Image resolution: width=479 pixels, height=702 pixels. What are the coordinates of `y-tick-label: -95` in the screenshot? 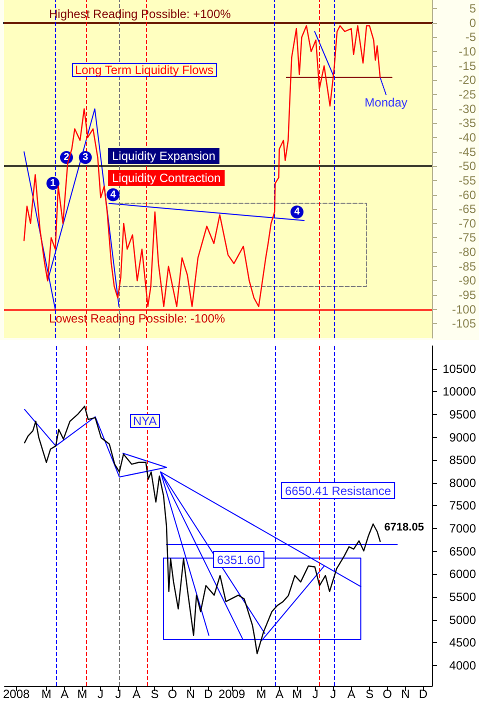 It's located at (467, 295).